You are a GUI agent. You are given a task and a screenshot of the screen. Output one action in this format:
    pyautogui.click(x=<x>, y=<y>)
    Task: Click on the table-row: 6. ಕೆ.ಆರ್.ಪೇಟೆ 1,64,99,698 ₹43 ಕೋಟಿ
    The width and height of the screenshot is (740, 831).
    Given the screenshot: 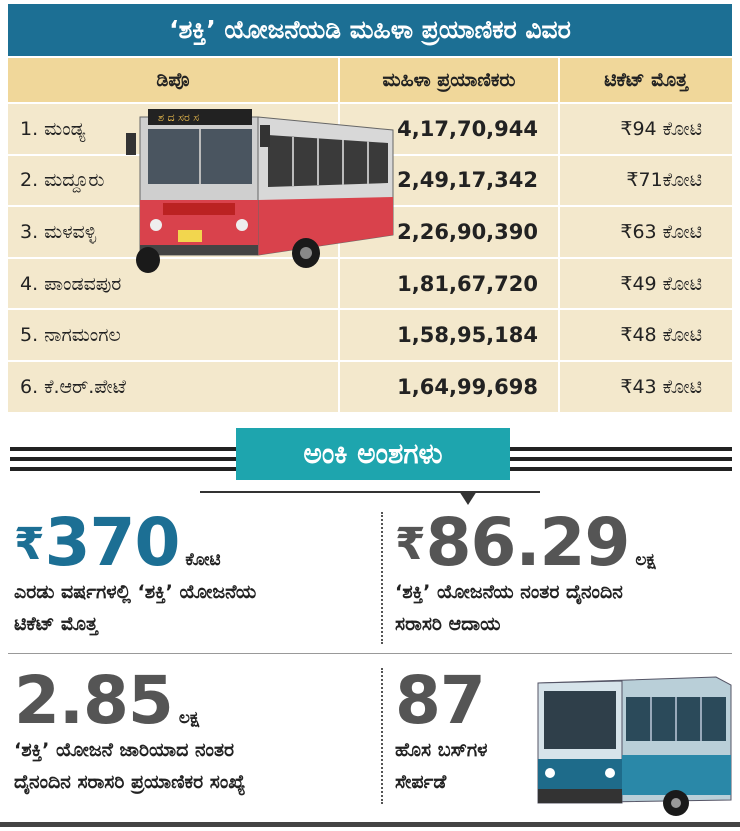 What is the action you would take?
    pyautogui.click(x=370, y=387)
    